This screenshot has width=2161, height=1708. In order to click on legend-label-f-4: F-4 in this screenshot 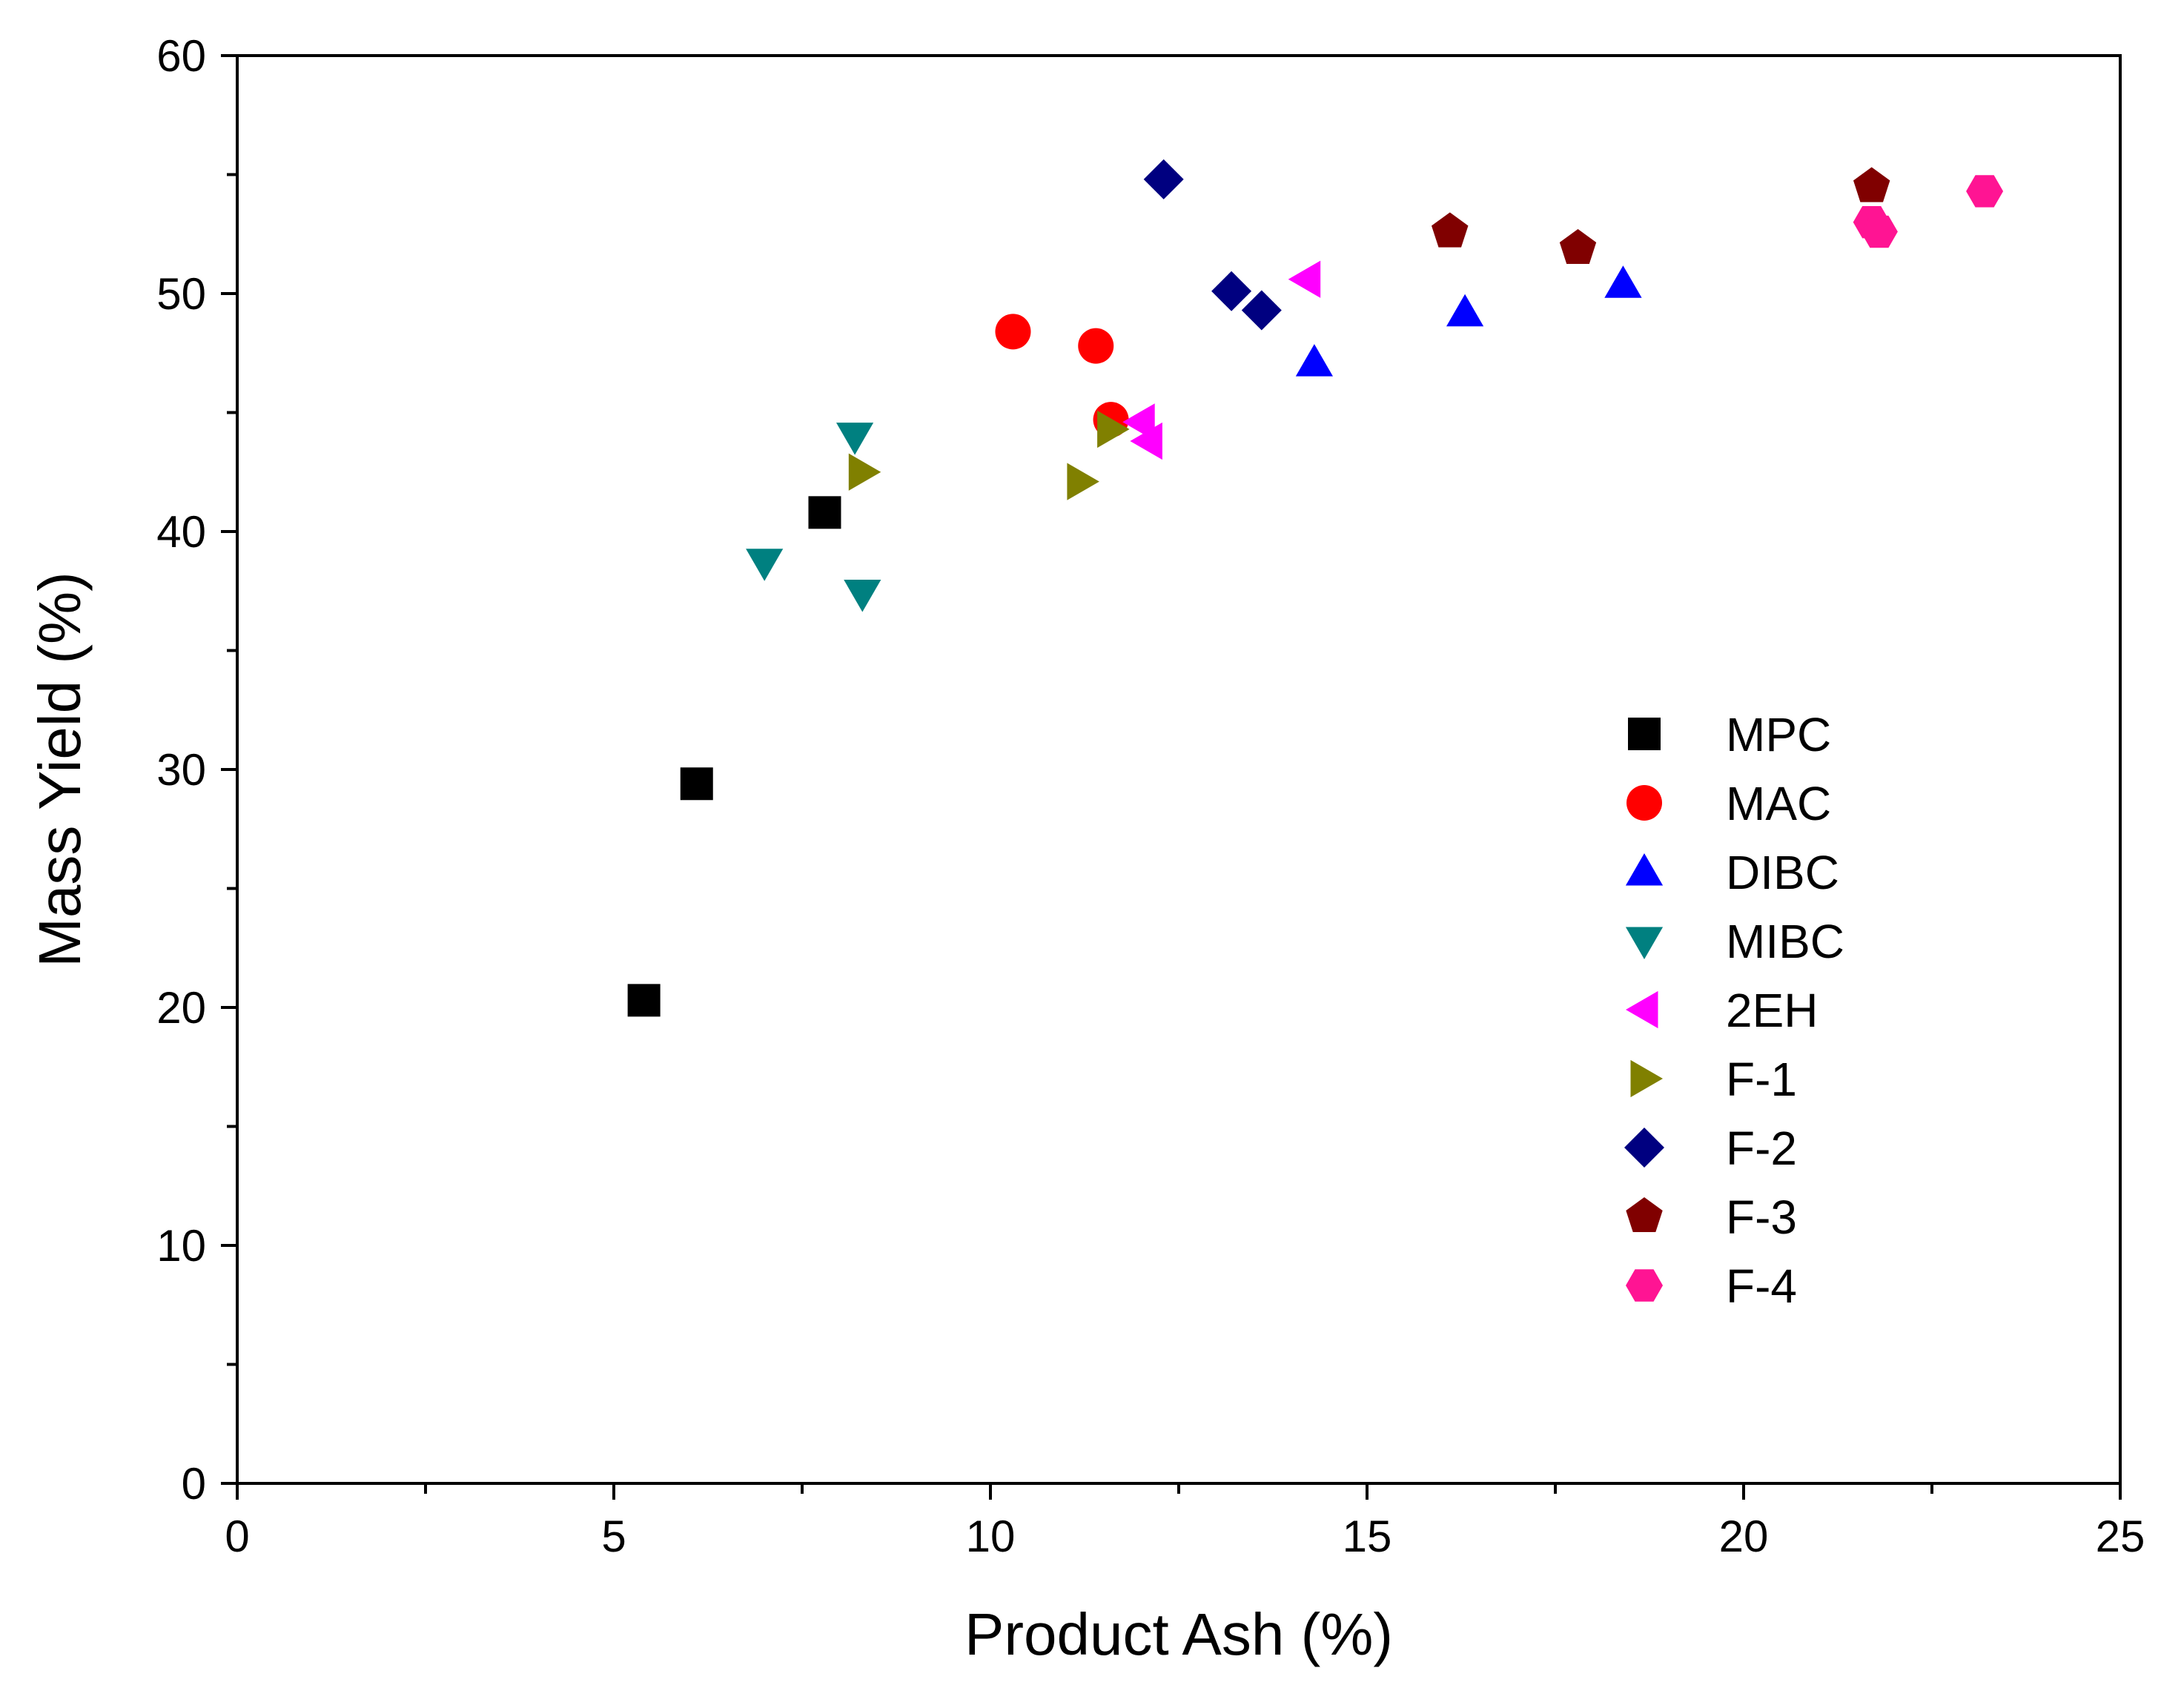, I will do `click(1761, 1286)`.